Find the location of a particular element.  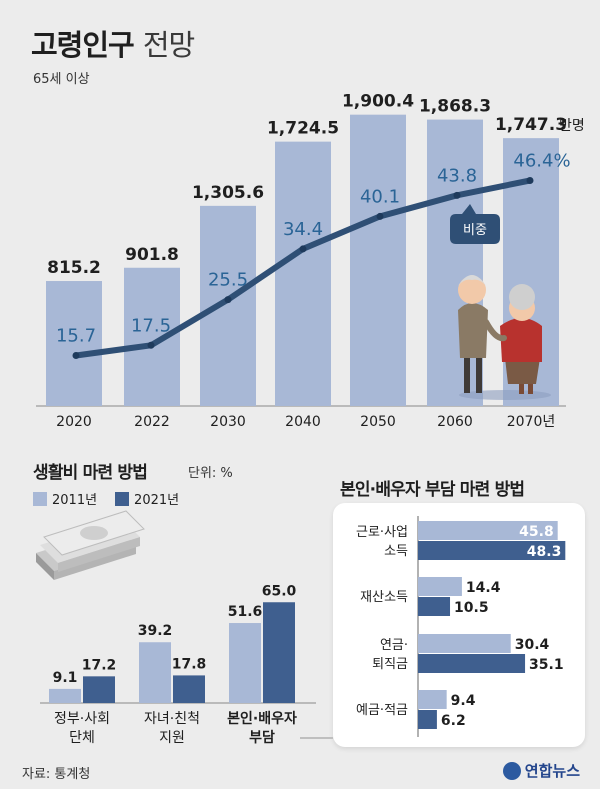

money-band is located at coordinates (94, 533).